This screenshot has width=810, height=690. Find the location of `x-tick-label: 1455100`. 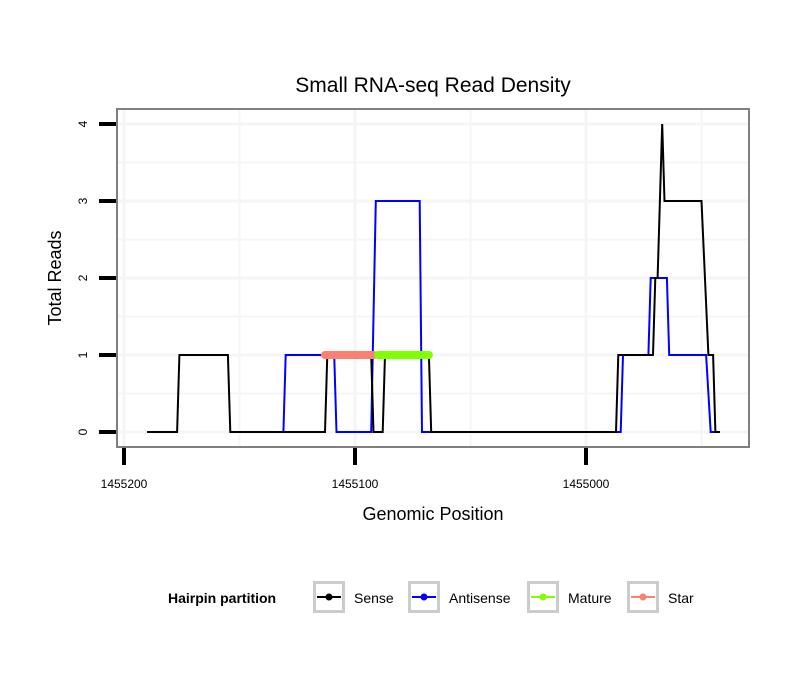

x-tick-label: 1455100 is located at coordinates (355, 484).